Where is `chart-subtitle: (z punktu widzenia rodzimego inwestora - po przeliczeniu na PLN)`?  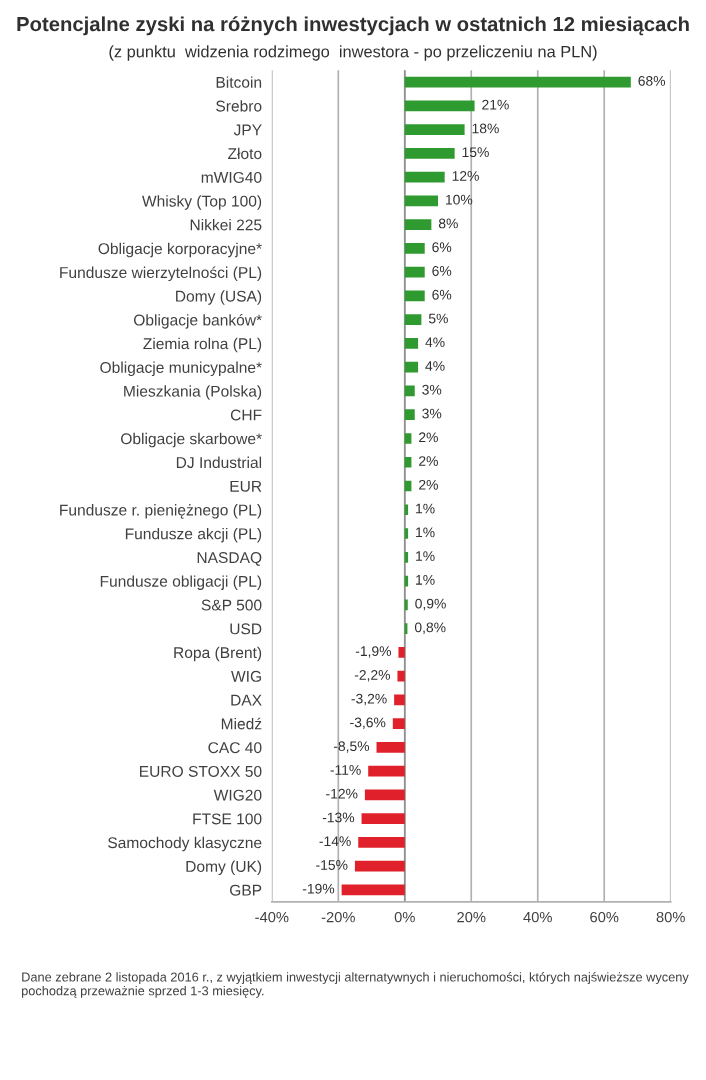
chart-subtitle: (z punktu widzenia rodzimego inwestora - po przeliczeniu na PLN) is located at coordinates (353, 53).